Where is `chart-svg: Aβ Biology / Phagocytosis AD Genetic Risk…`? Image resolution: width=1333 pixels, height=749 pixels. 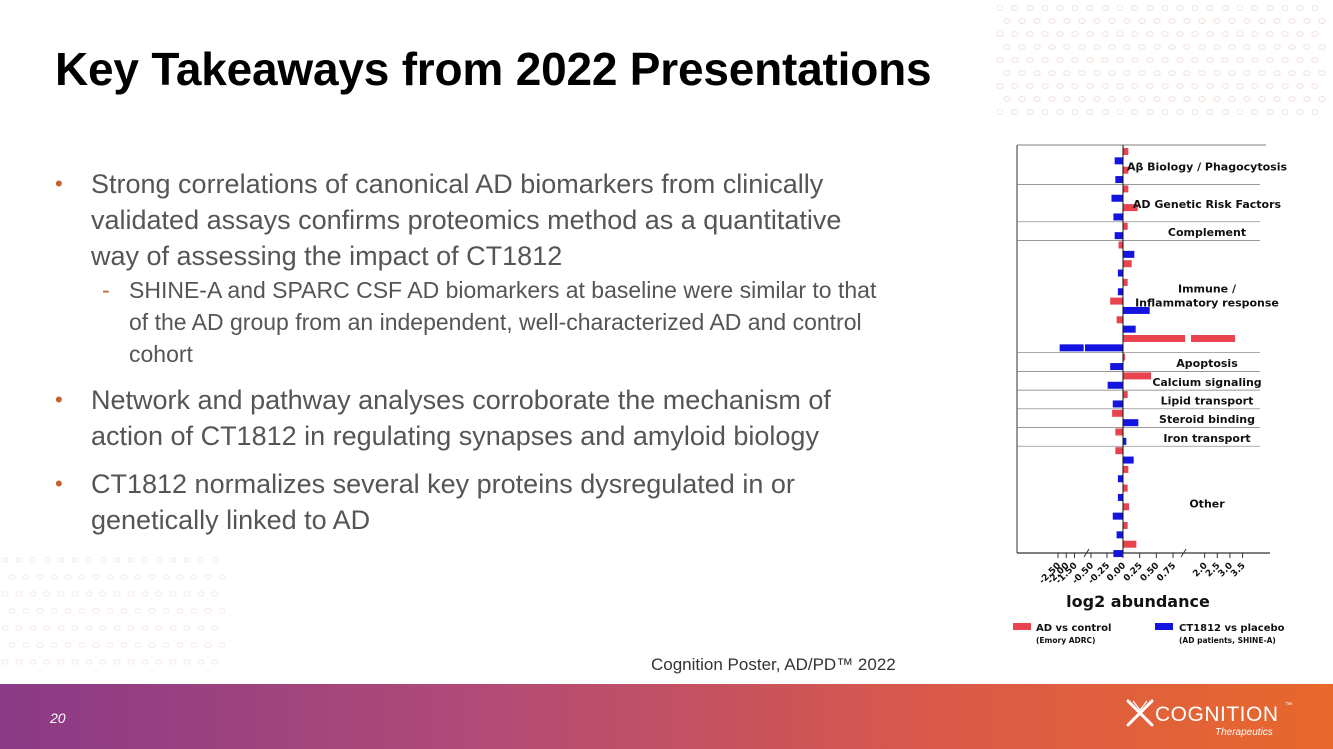 chart-svg: Aβ Biology / Phagocytosis AD Genetic Risk… is located at coordinates (1150, 394).